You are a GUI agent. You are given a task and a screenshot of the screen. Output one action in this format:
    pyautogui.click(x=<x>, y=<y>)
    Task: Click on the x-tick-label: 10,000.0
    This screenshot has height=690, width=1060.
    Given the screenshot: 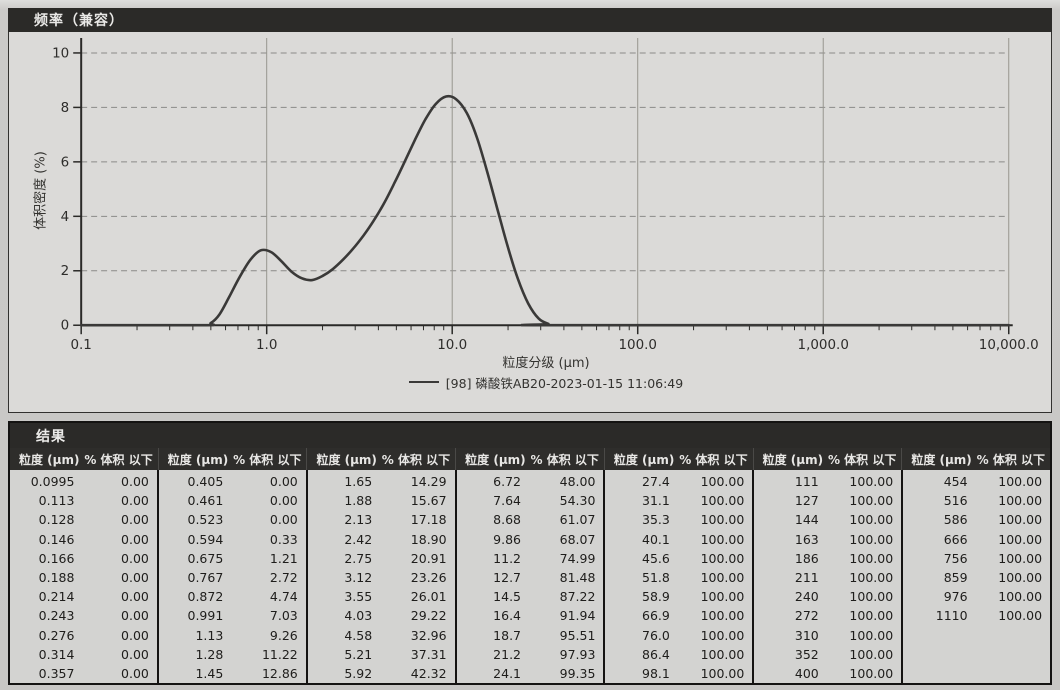 What is the action you would take?
    pyautogui.click(x=1009, y=345)
    